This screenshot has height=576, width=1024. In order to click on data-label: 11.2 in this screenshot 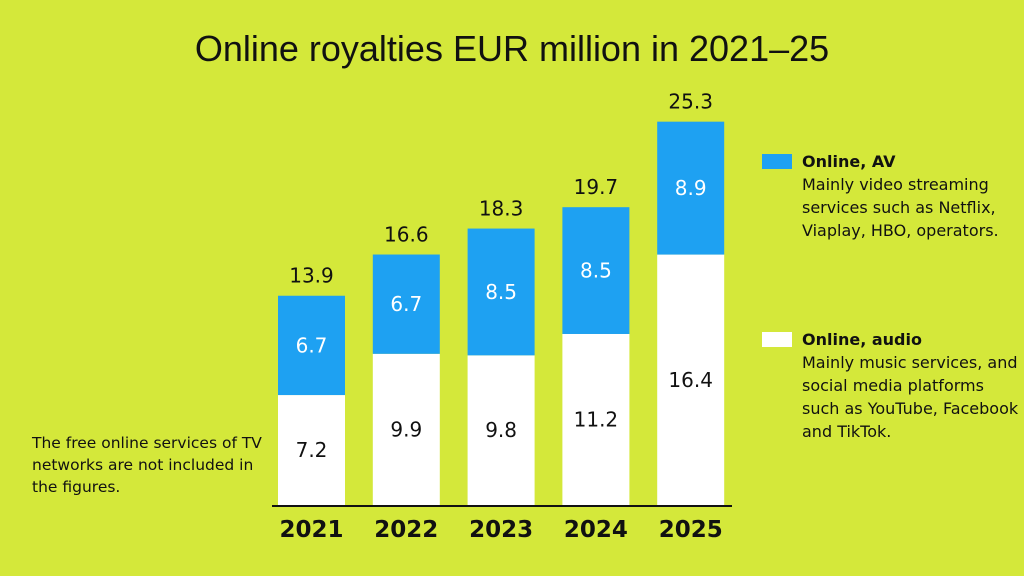, I will do `click(596, 419)`.